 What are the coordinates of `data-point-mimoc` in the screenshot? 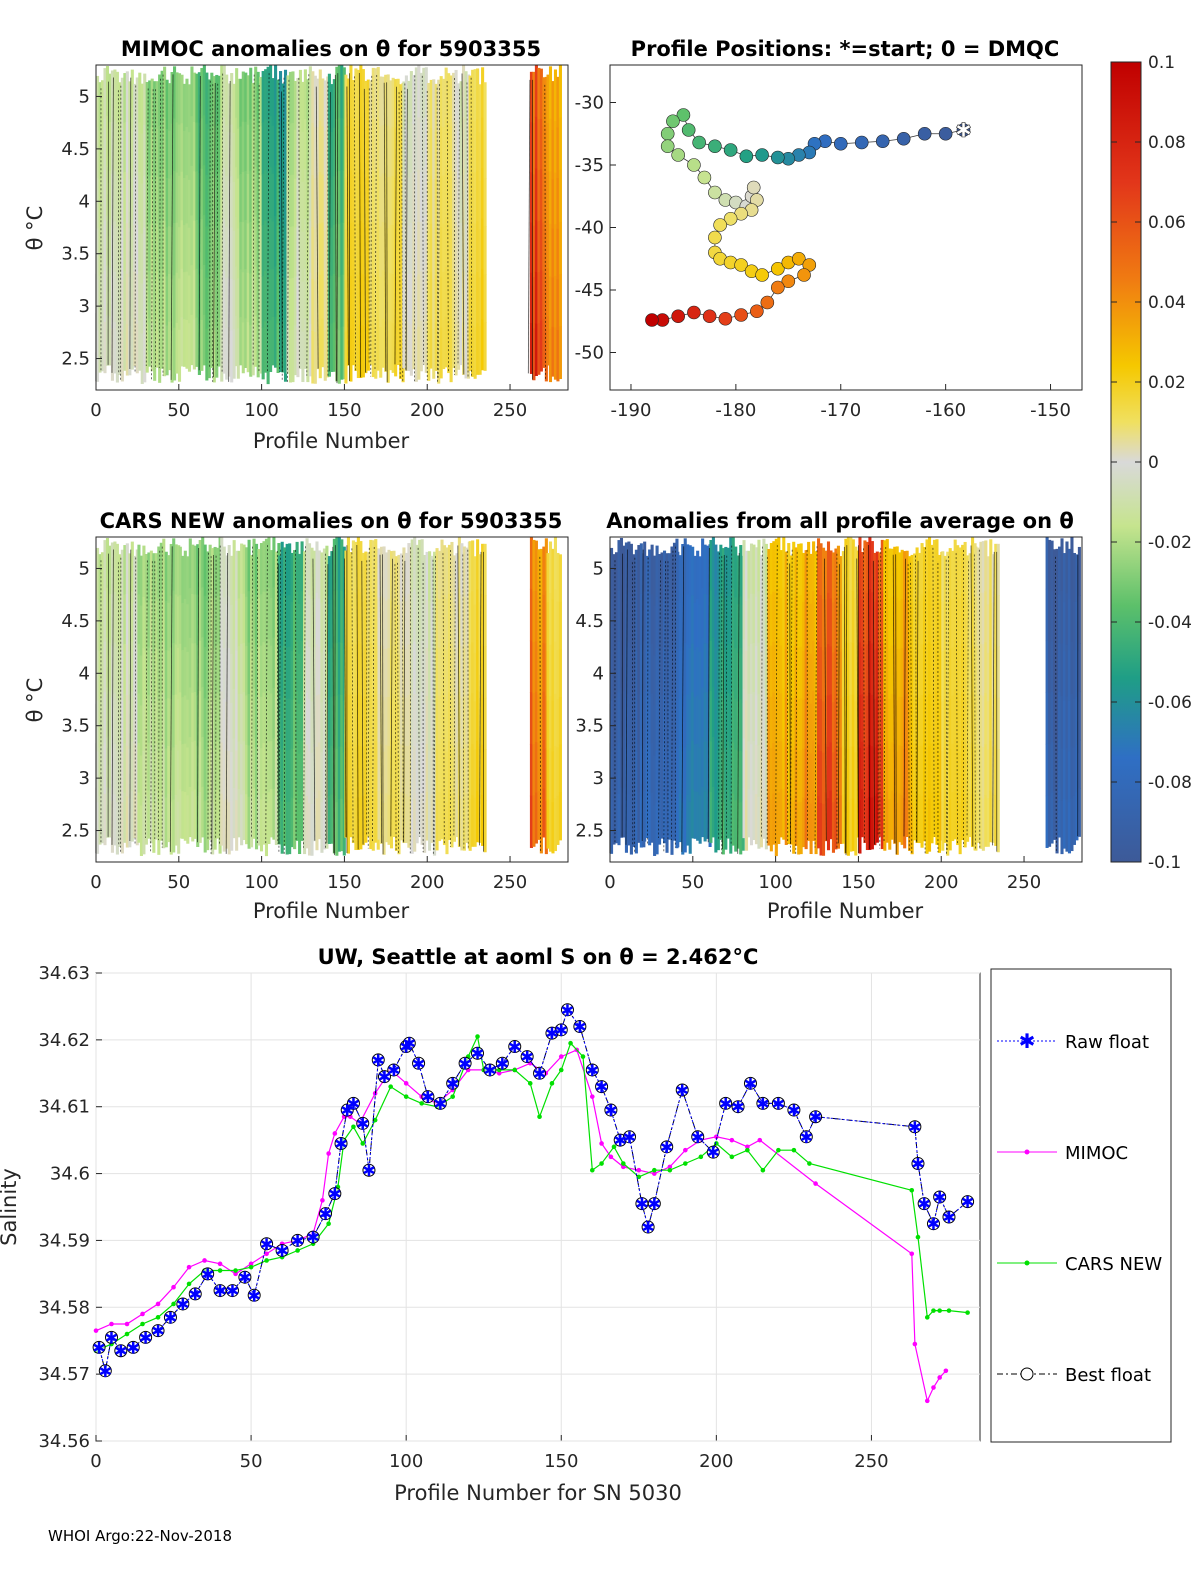 It's located at (623, 1167).